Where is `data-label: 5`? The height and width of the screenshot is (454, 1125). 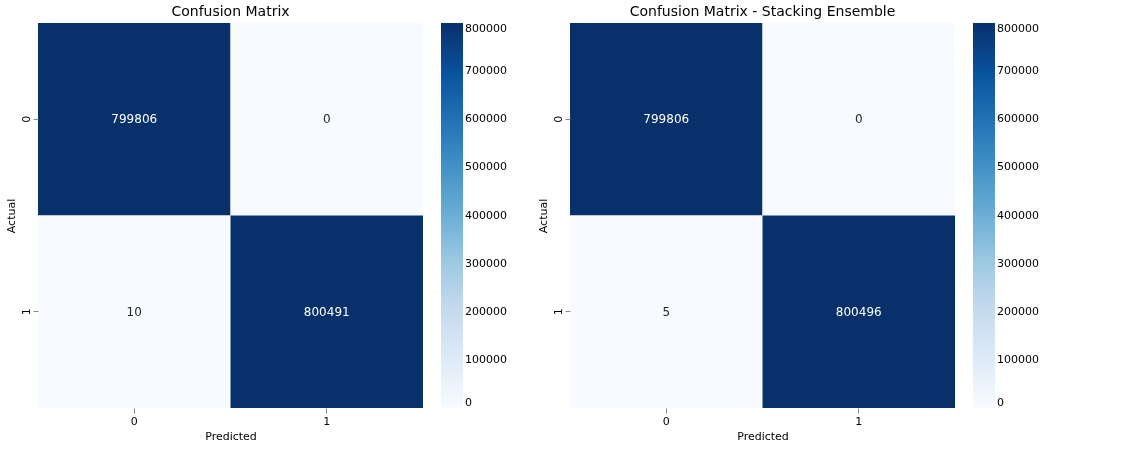 data-label: 5 is located at coordinates (666, 311).